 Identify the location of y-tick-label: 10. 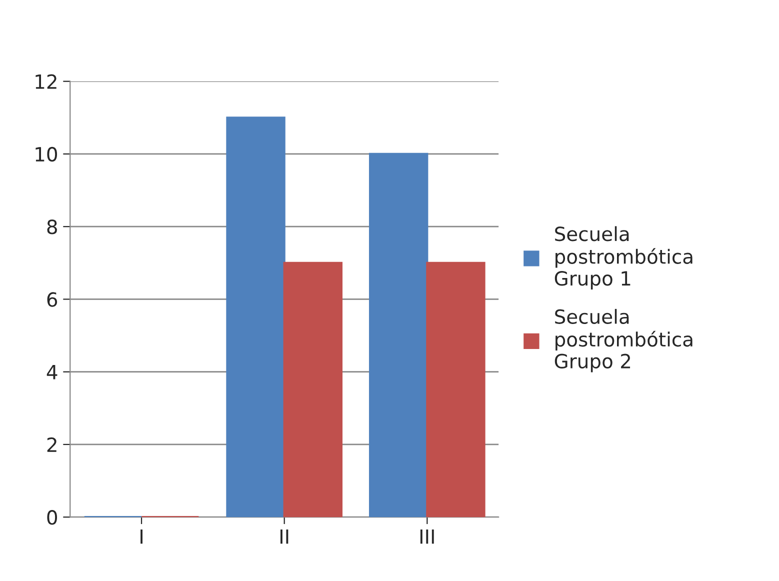
(47, 154).